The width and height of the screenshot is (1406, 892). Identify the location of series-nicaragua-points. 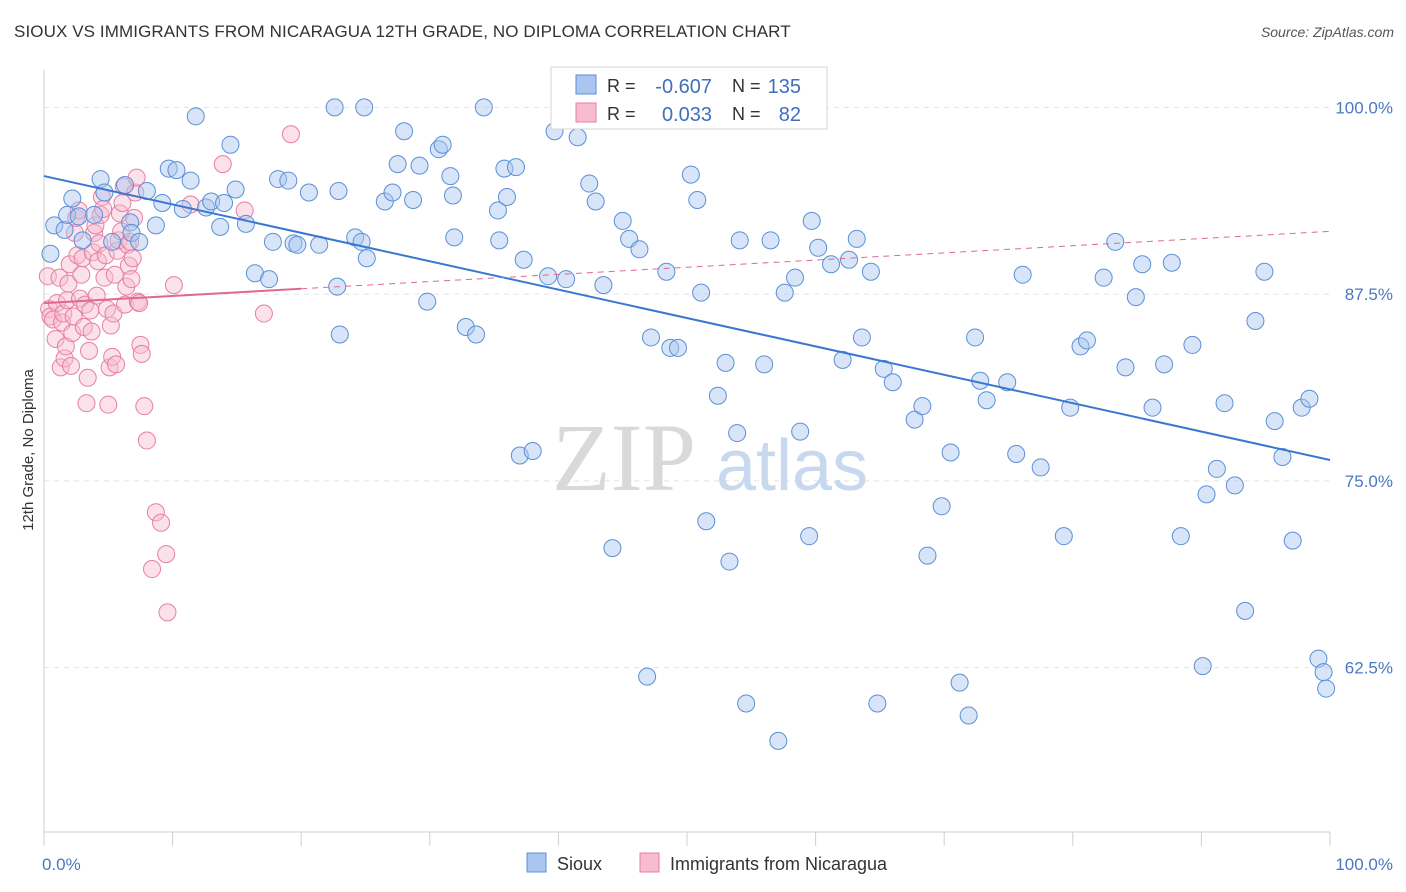
(169, 373).